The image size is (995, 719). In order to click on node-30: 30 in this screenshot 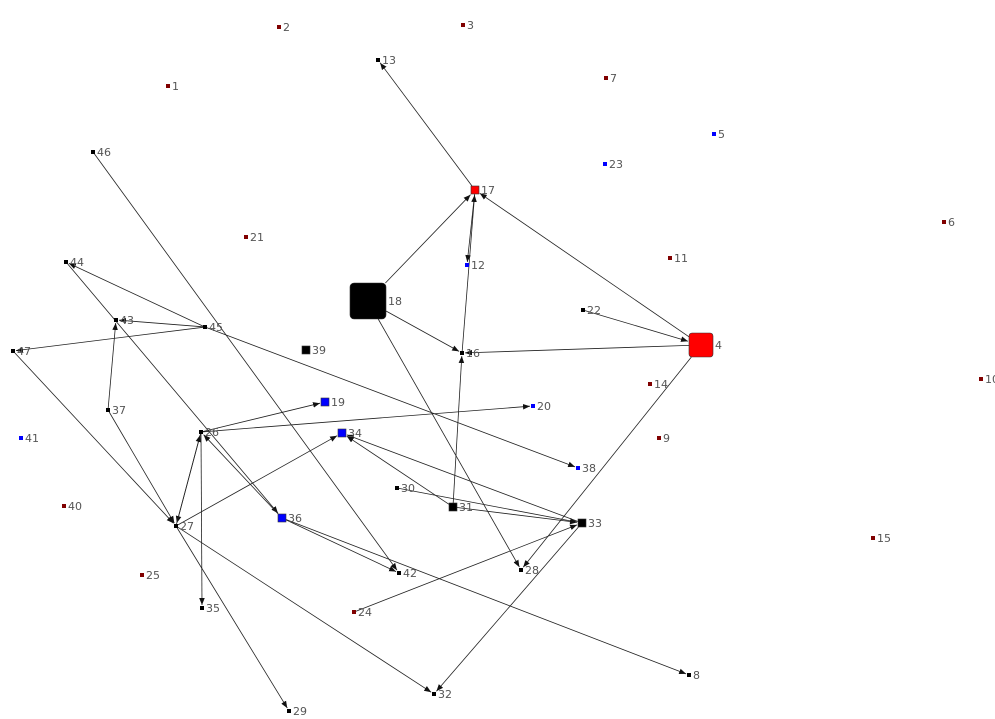, I will do `click(405, 488)`.